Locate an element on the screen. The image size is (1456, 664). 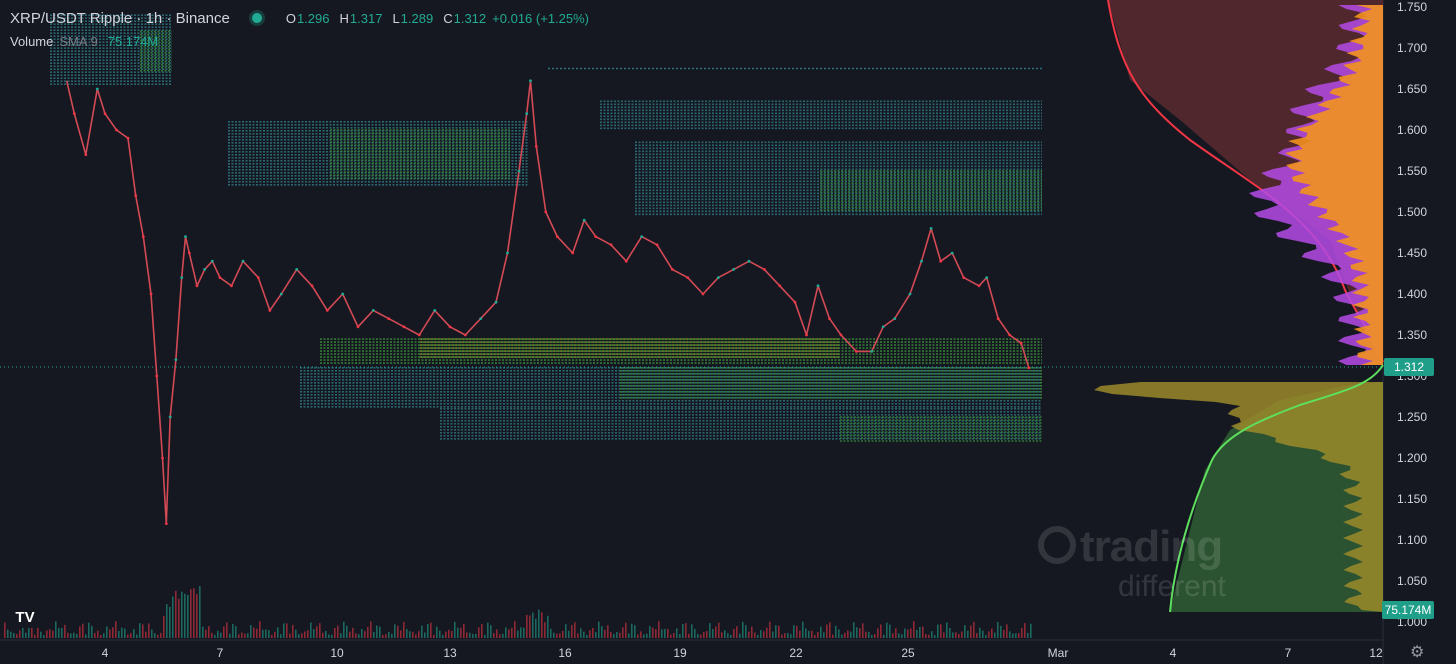
tradingview-logo-icon: TV is located at coordinates (25, 617).